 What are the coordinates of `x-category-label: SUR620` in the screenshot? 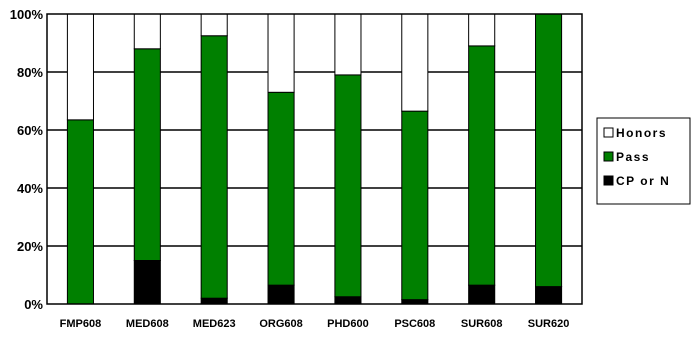 It's located at (549, 324).